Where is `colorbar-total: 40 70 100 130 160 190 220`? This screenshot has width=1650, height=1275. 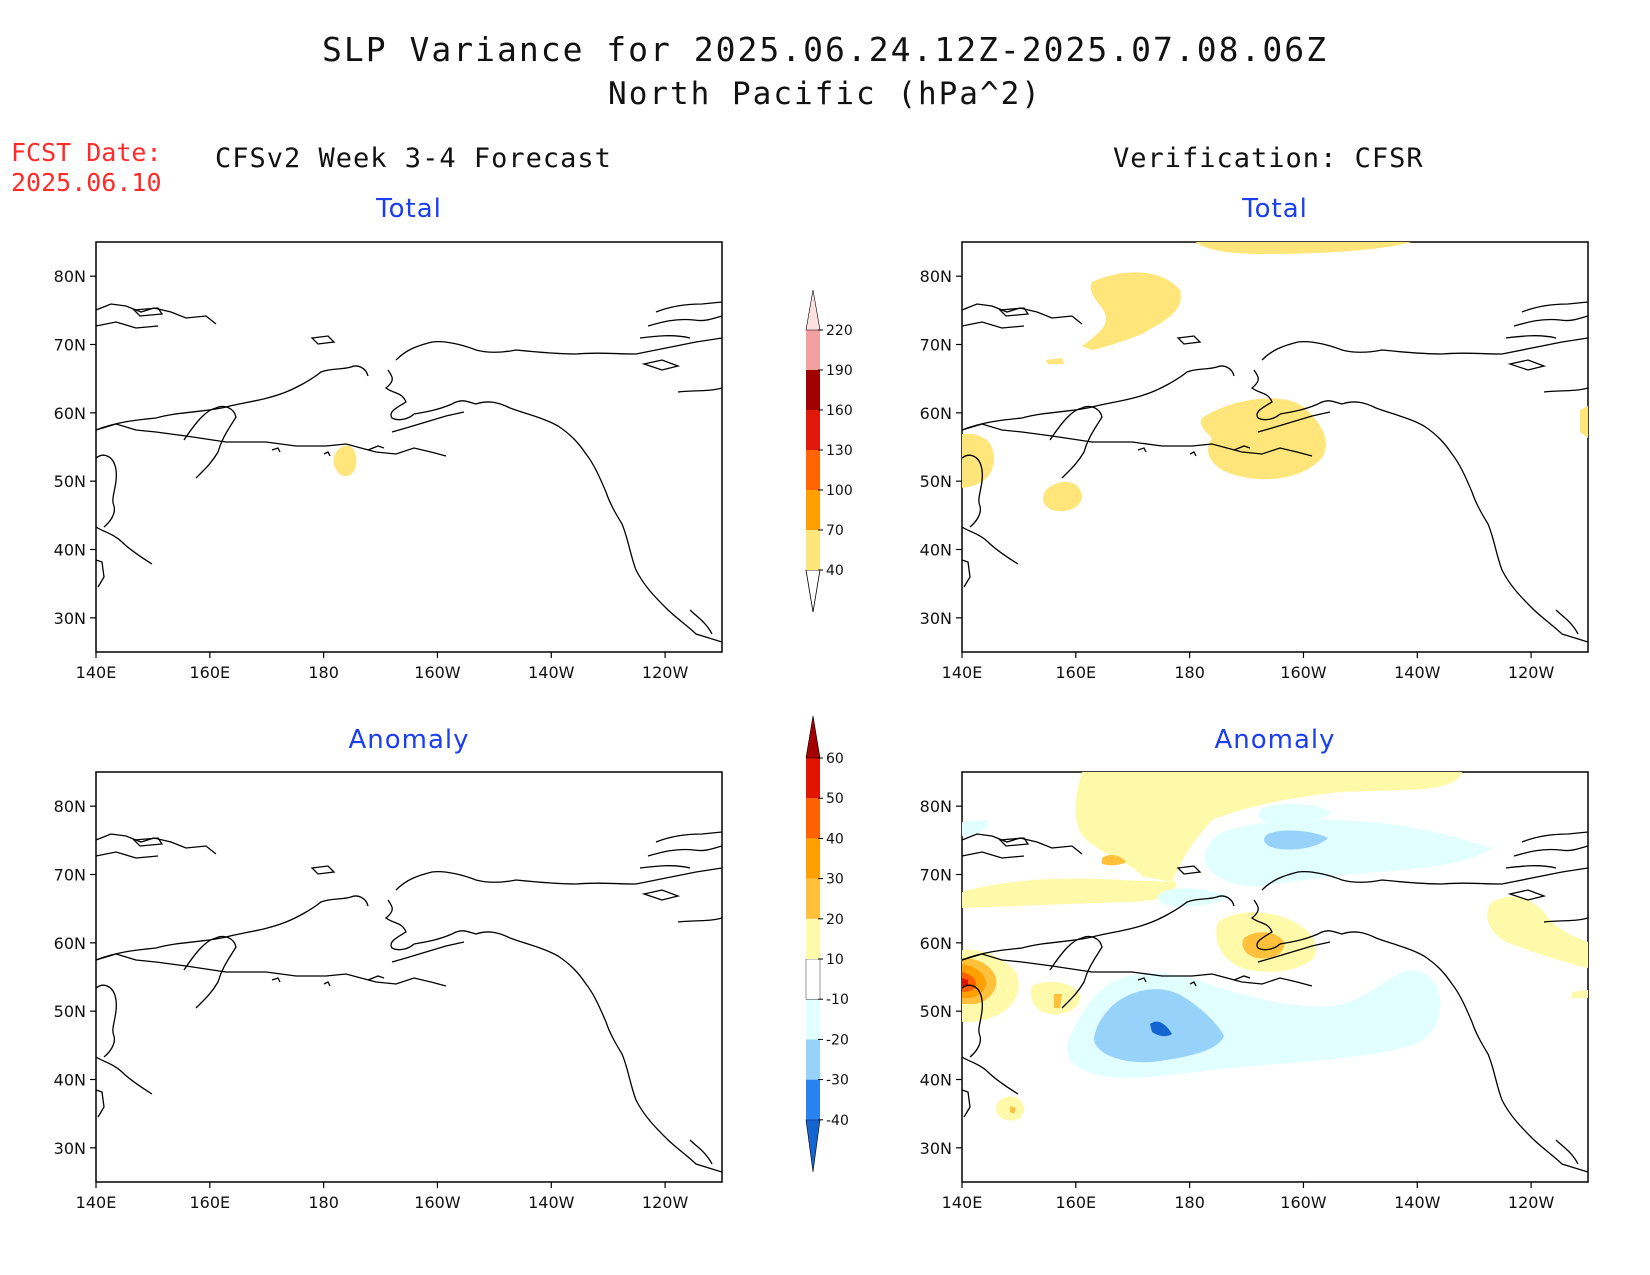 colorbar-total: 40 70 100 130 160 190 220 is located at coordinates (829, 451).